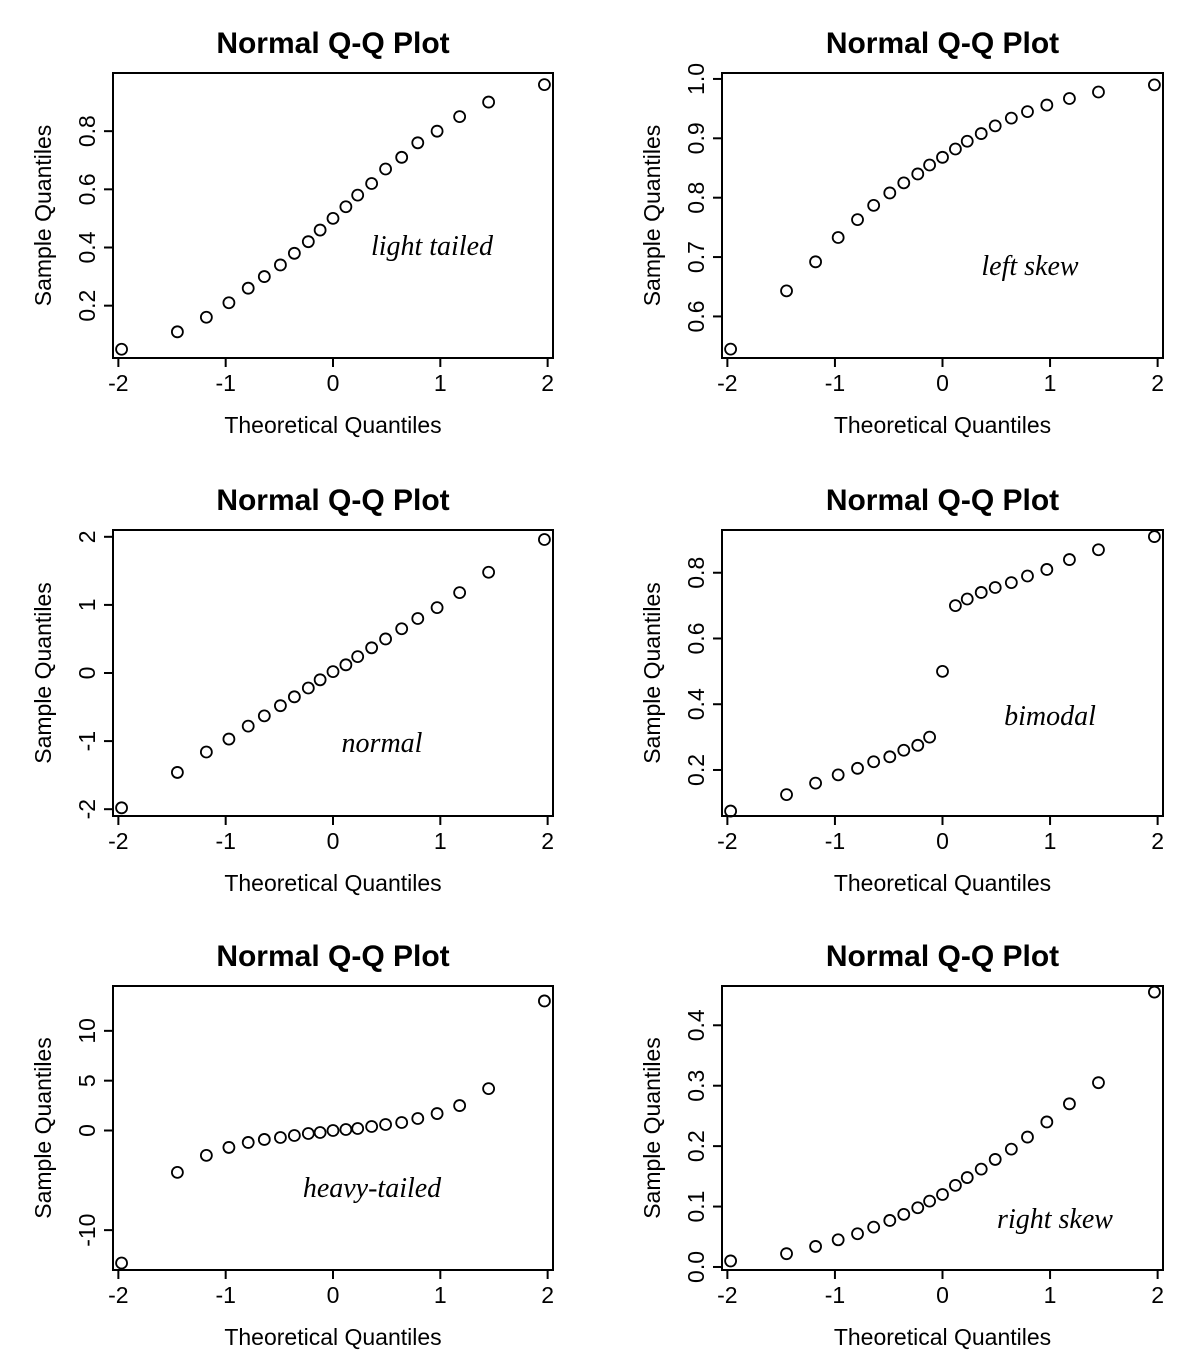  Describe the element at coordinates (87, 131) in the screenshot. I see `y-tick-label: 0.8` at that location.